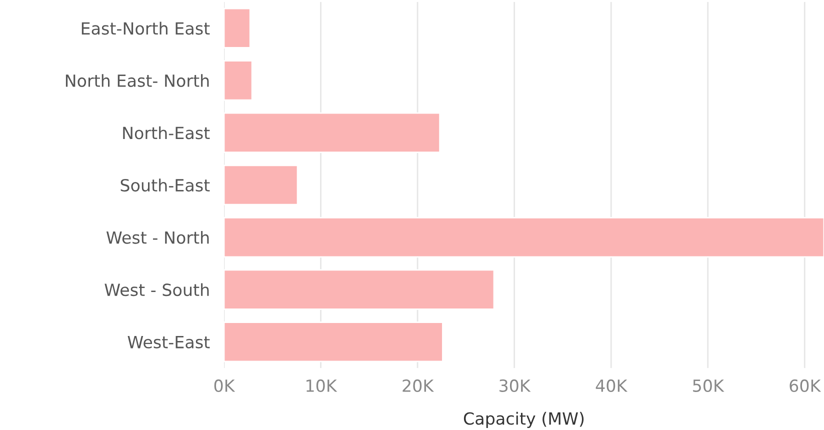 The height and width of the screenshot is (430, 824). Describe the element at coordinates (515, 385) in the screenshot. I see `x-tick-label: 30K` at that location.